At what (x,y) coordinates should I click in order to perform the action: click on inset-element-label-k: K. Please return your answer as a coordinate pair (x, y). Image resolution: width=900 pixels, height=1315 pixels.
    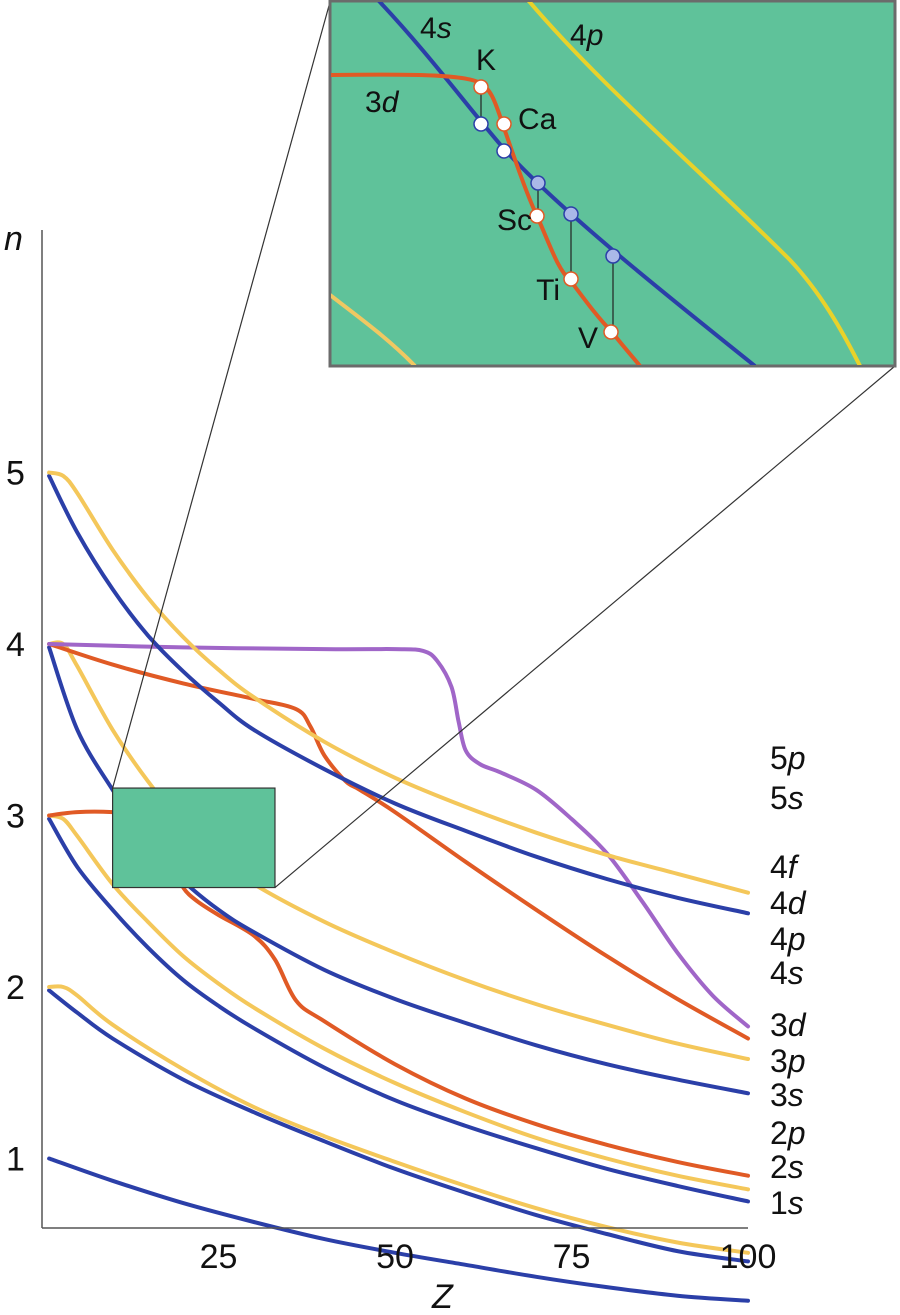
    Looking at the image, I should click on (486, 60).